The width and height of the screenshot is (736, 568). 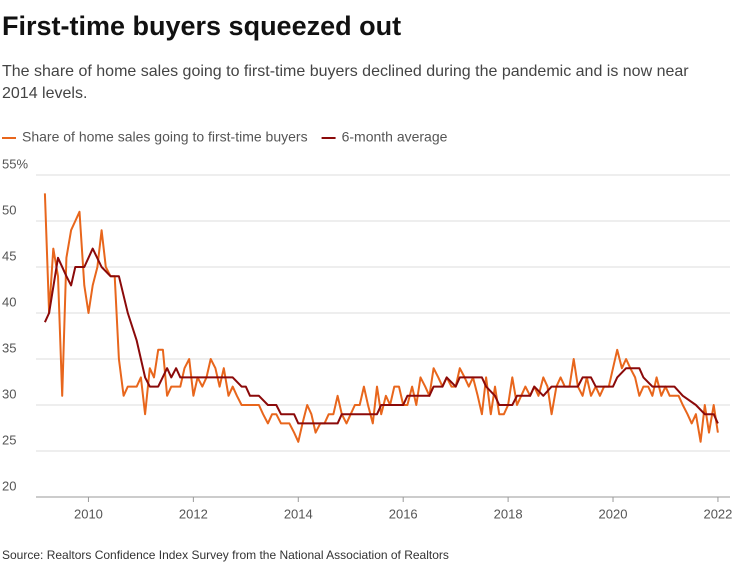 What do you see at coordinates (9, 485) in the screenshot?
I see `y-tick-label: 20` at bounding box center [9, 485].